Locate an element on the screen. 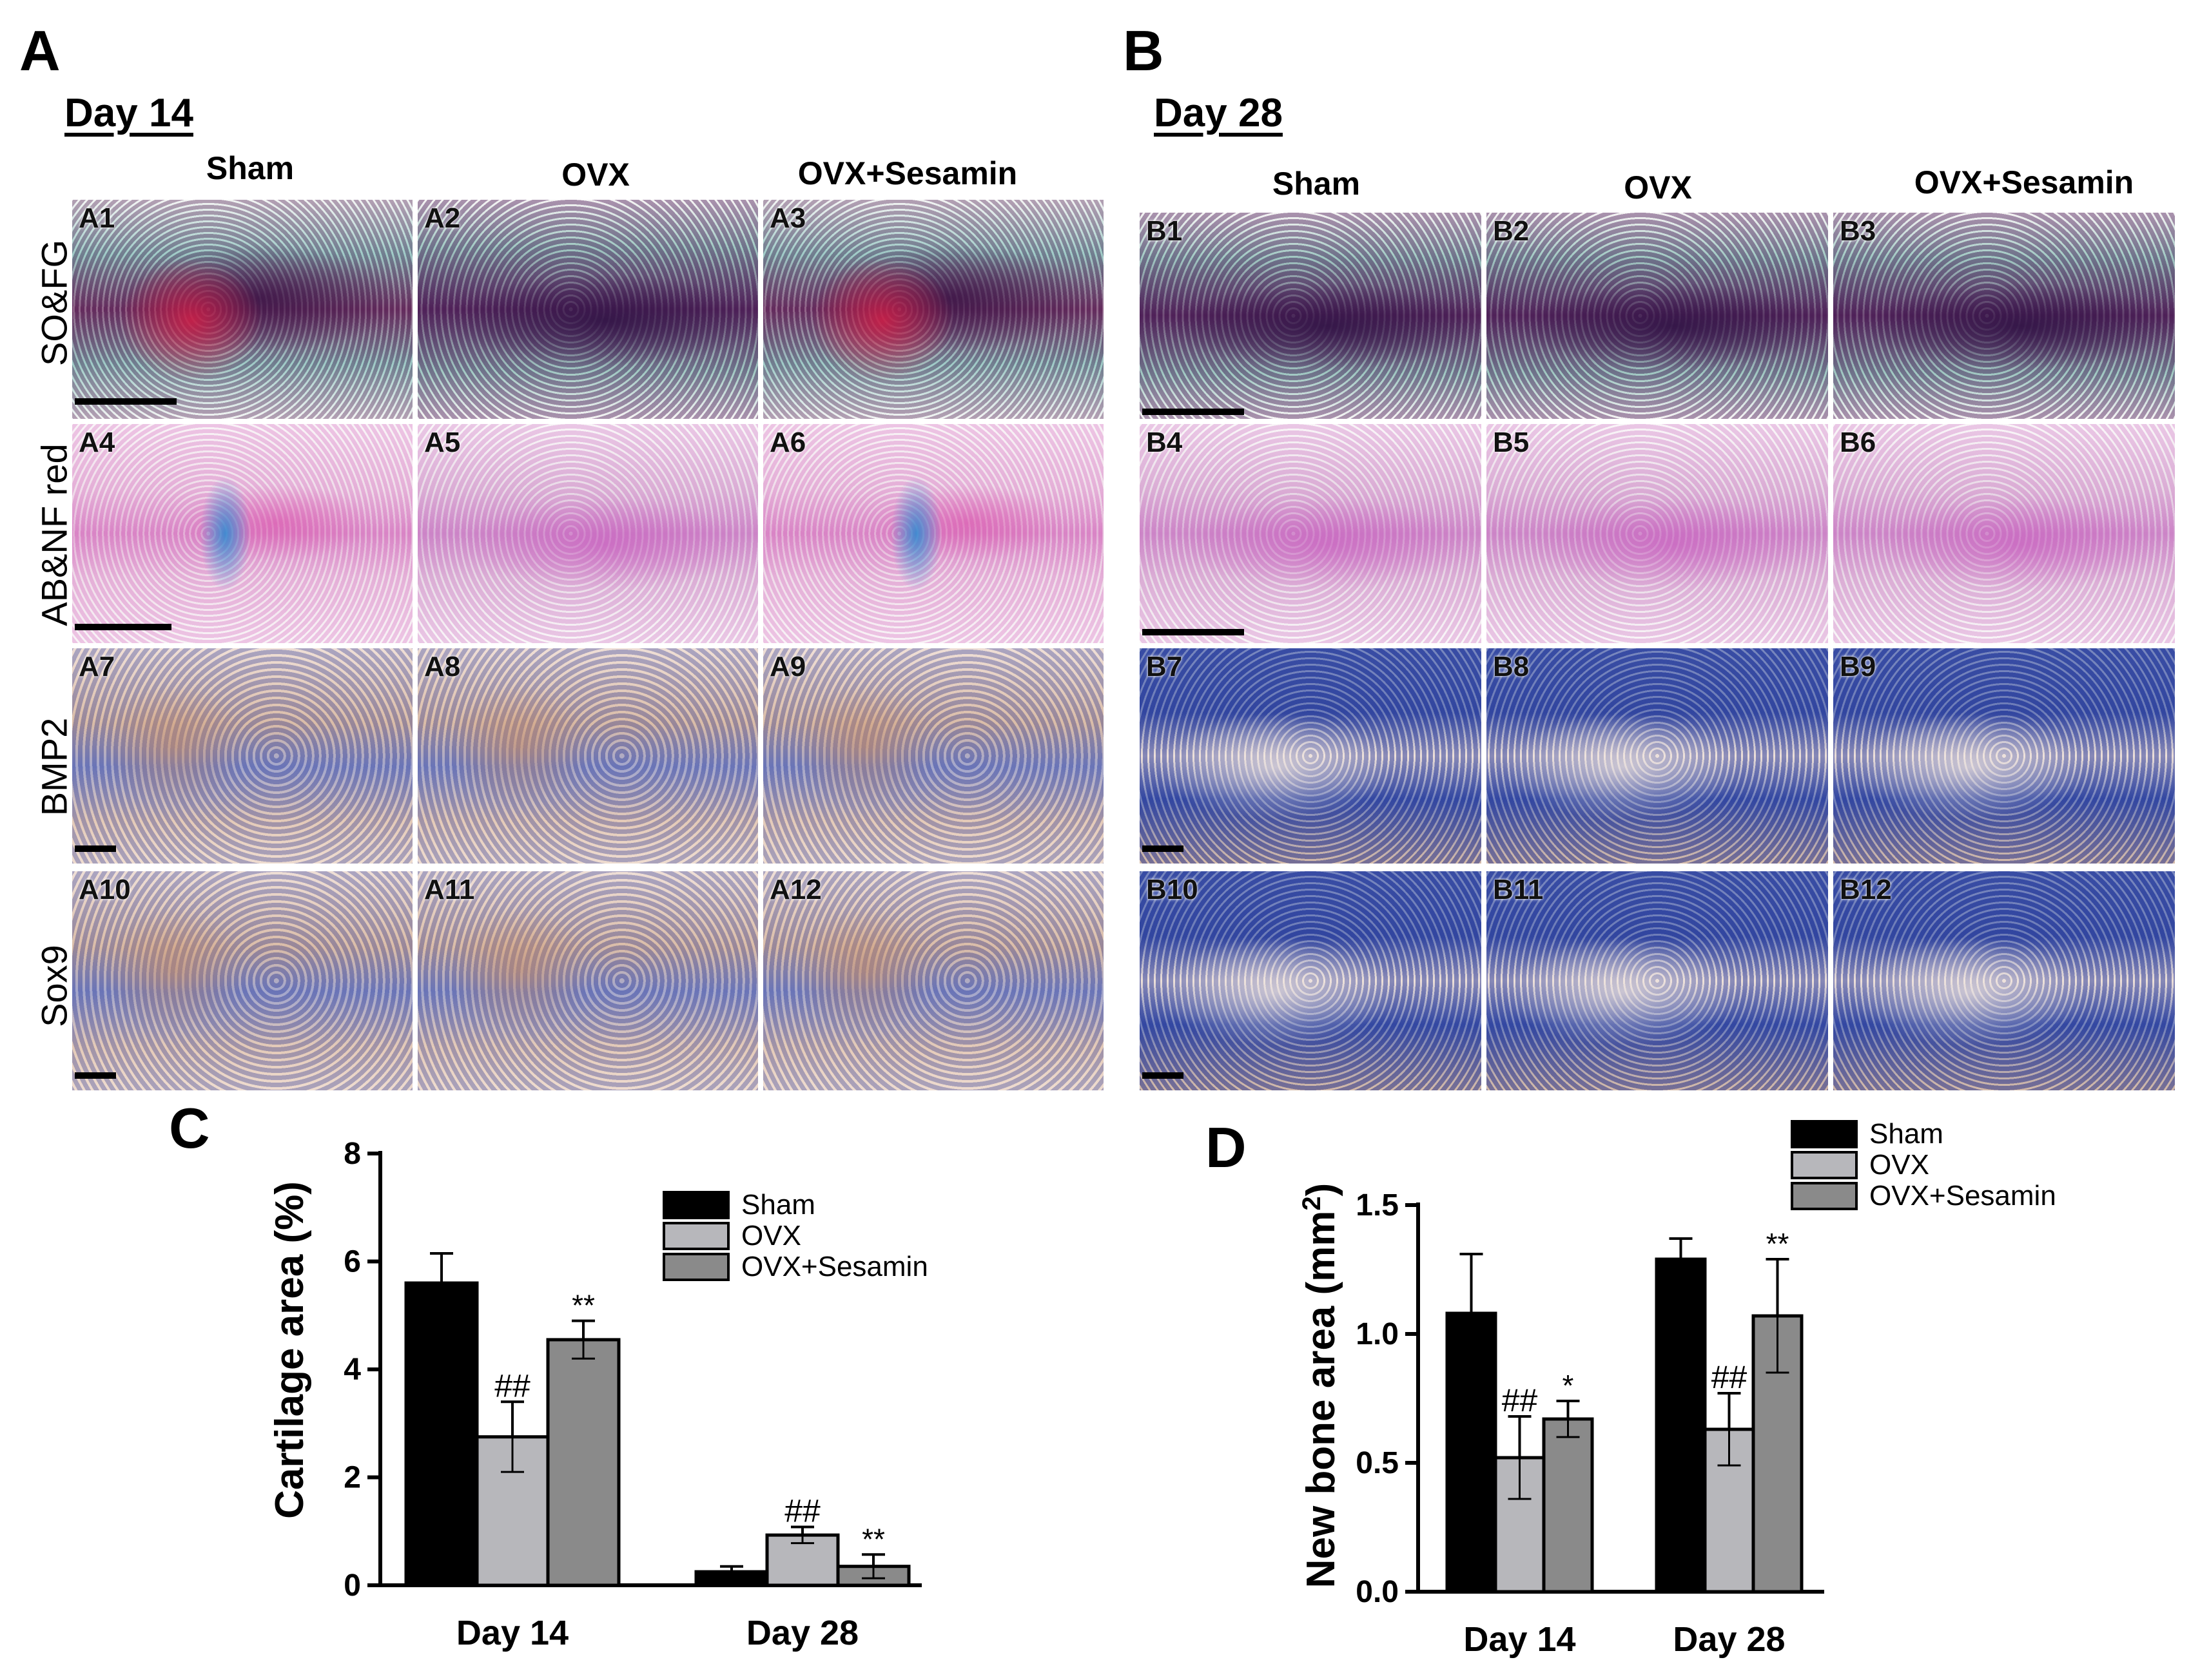  image-label-b12: B12 is located at coordinates (1866, 890).